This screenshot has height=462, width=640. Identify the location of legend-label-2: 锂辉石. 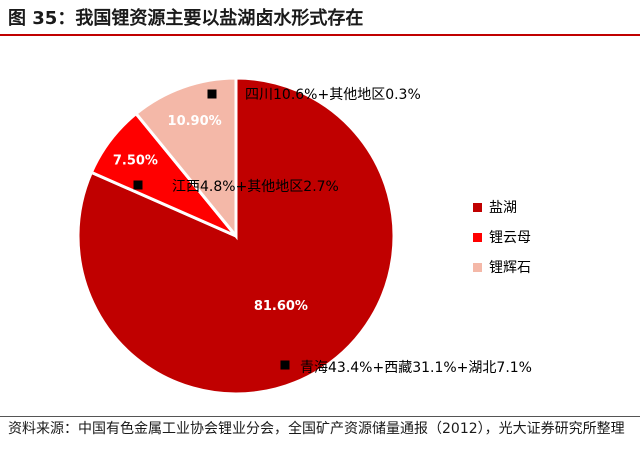
(510, 268).